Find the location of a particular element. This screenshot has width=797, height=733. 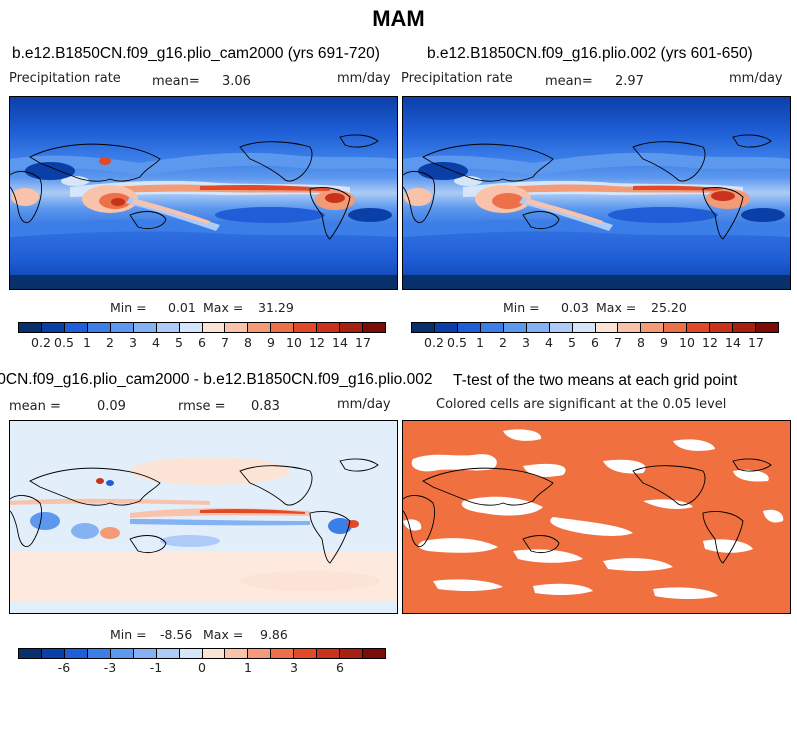

panel2-colorbar is located at coordinates (595, 327).